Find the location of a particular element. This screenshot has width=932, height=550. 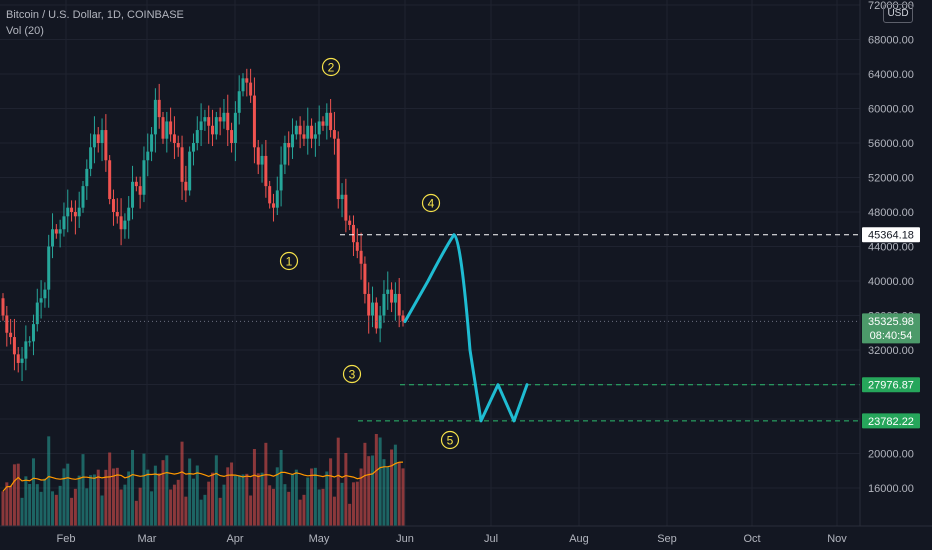

wave-label-2: 2 is located at coordinates (331, 68).